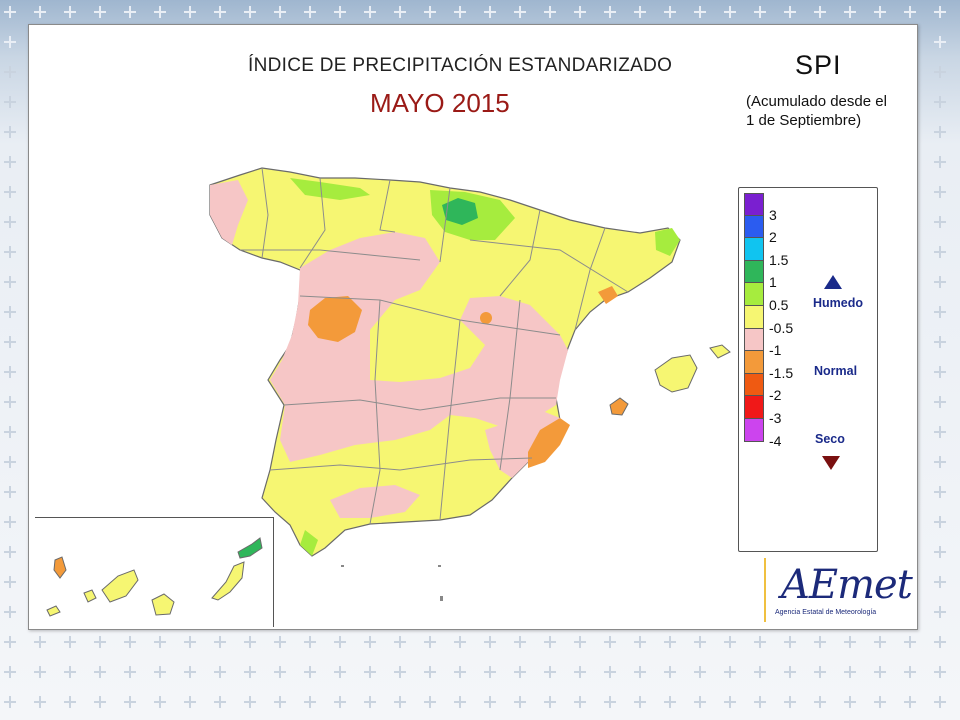 The width and height of the screenshot is (960, 720). I want to click on legend-tick-label: 1.5, so click(779, 259).